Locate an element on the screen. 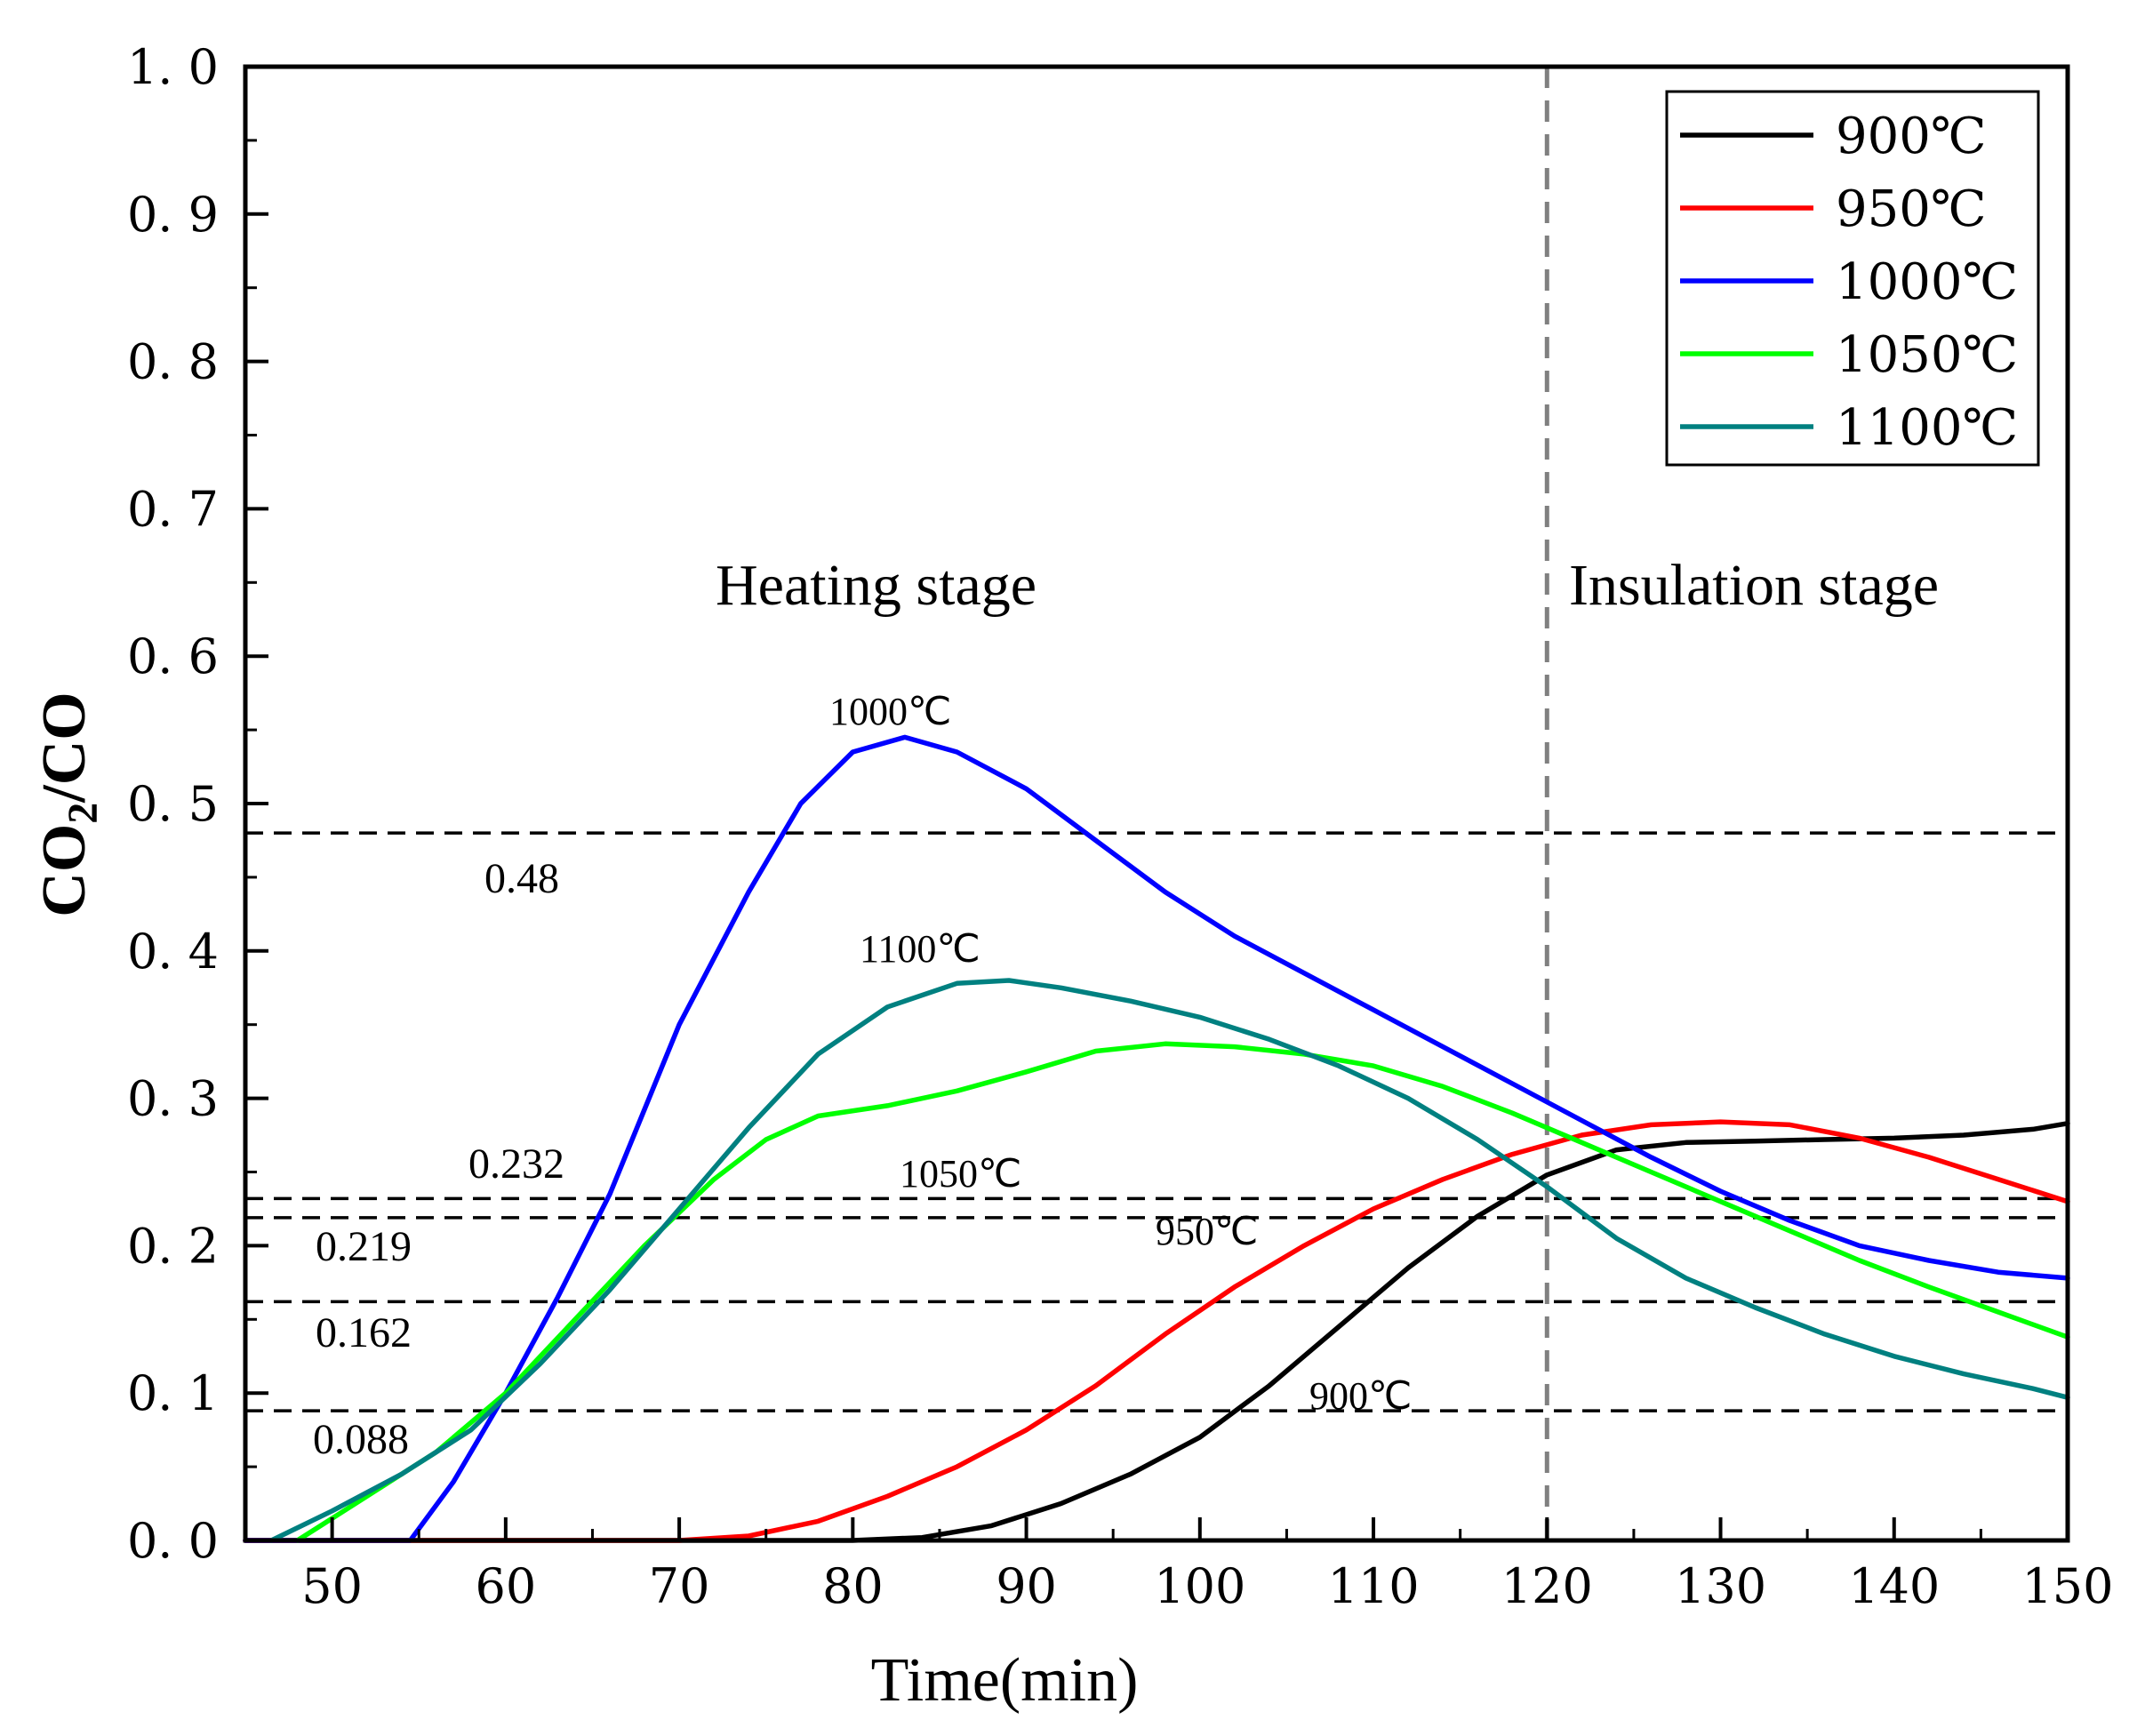 The width and height of the screenshot is (2137, 1736). y-tick-label: 0. 5 is located at coordinates (173, 804).